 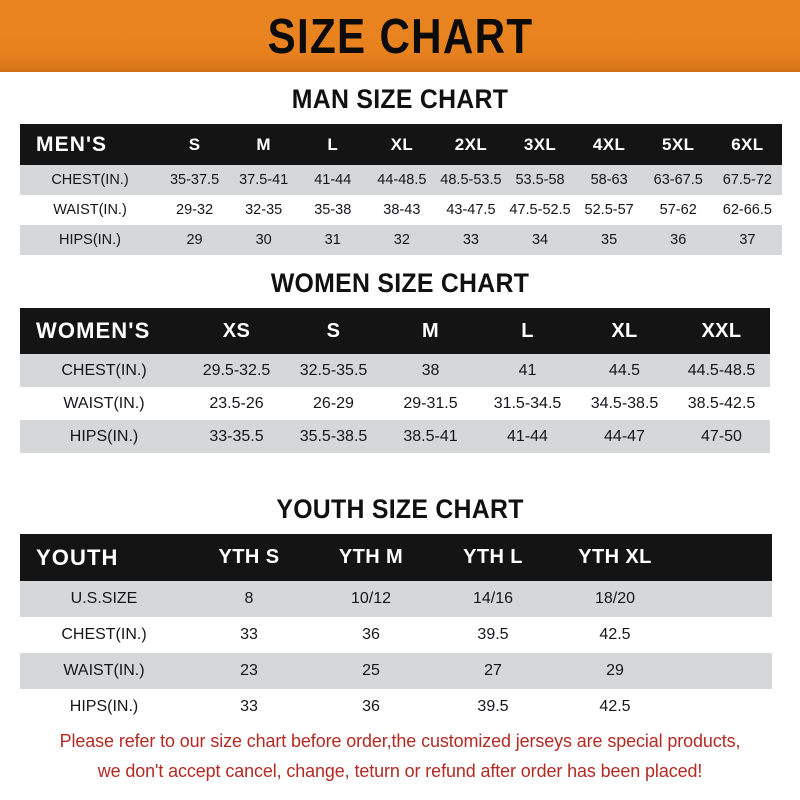 What do you see at coordinates (194, 144) in the screenshot?
I see `men-size-header-1: S` at bounding box center [194, 144].